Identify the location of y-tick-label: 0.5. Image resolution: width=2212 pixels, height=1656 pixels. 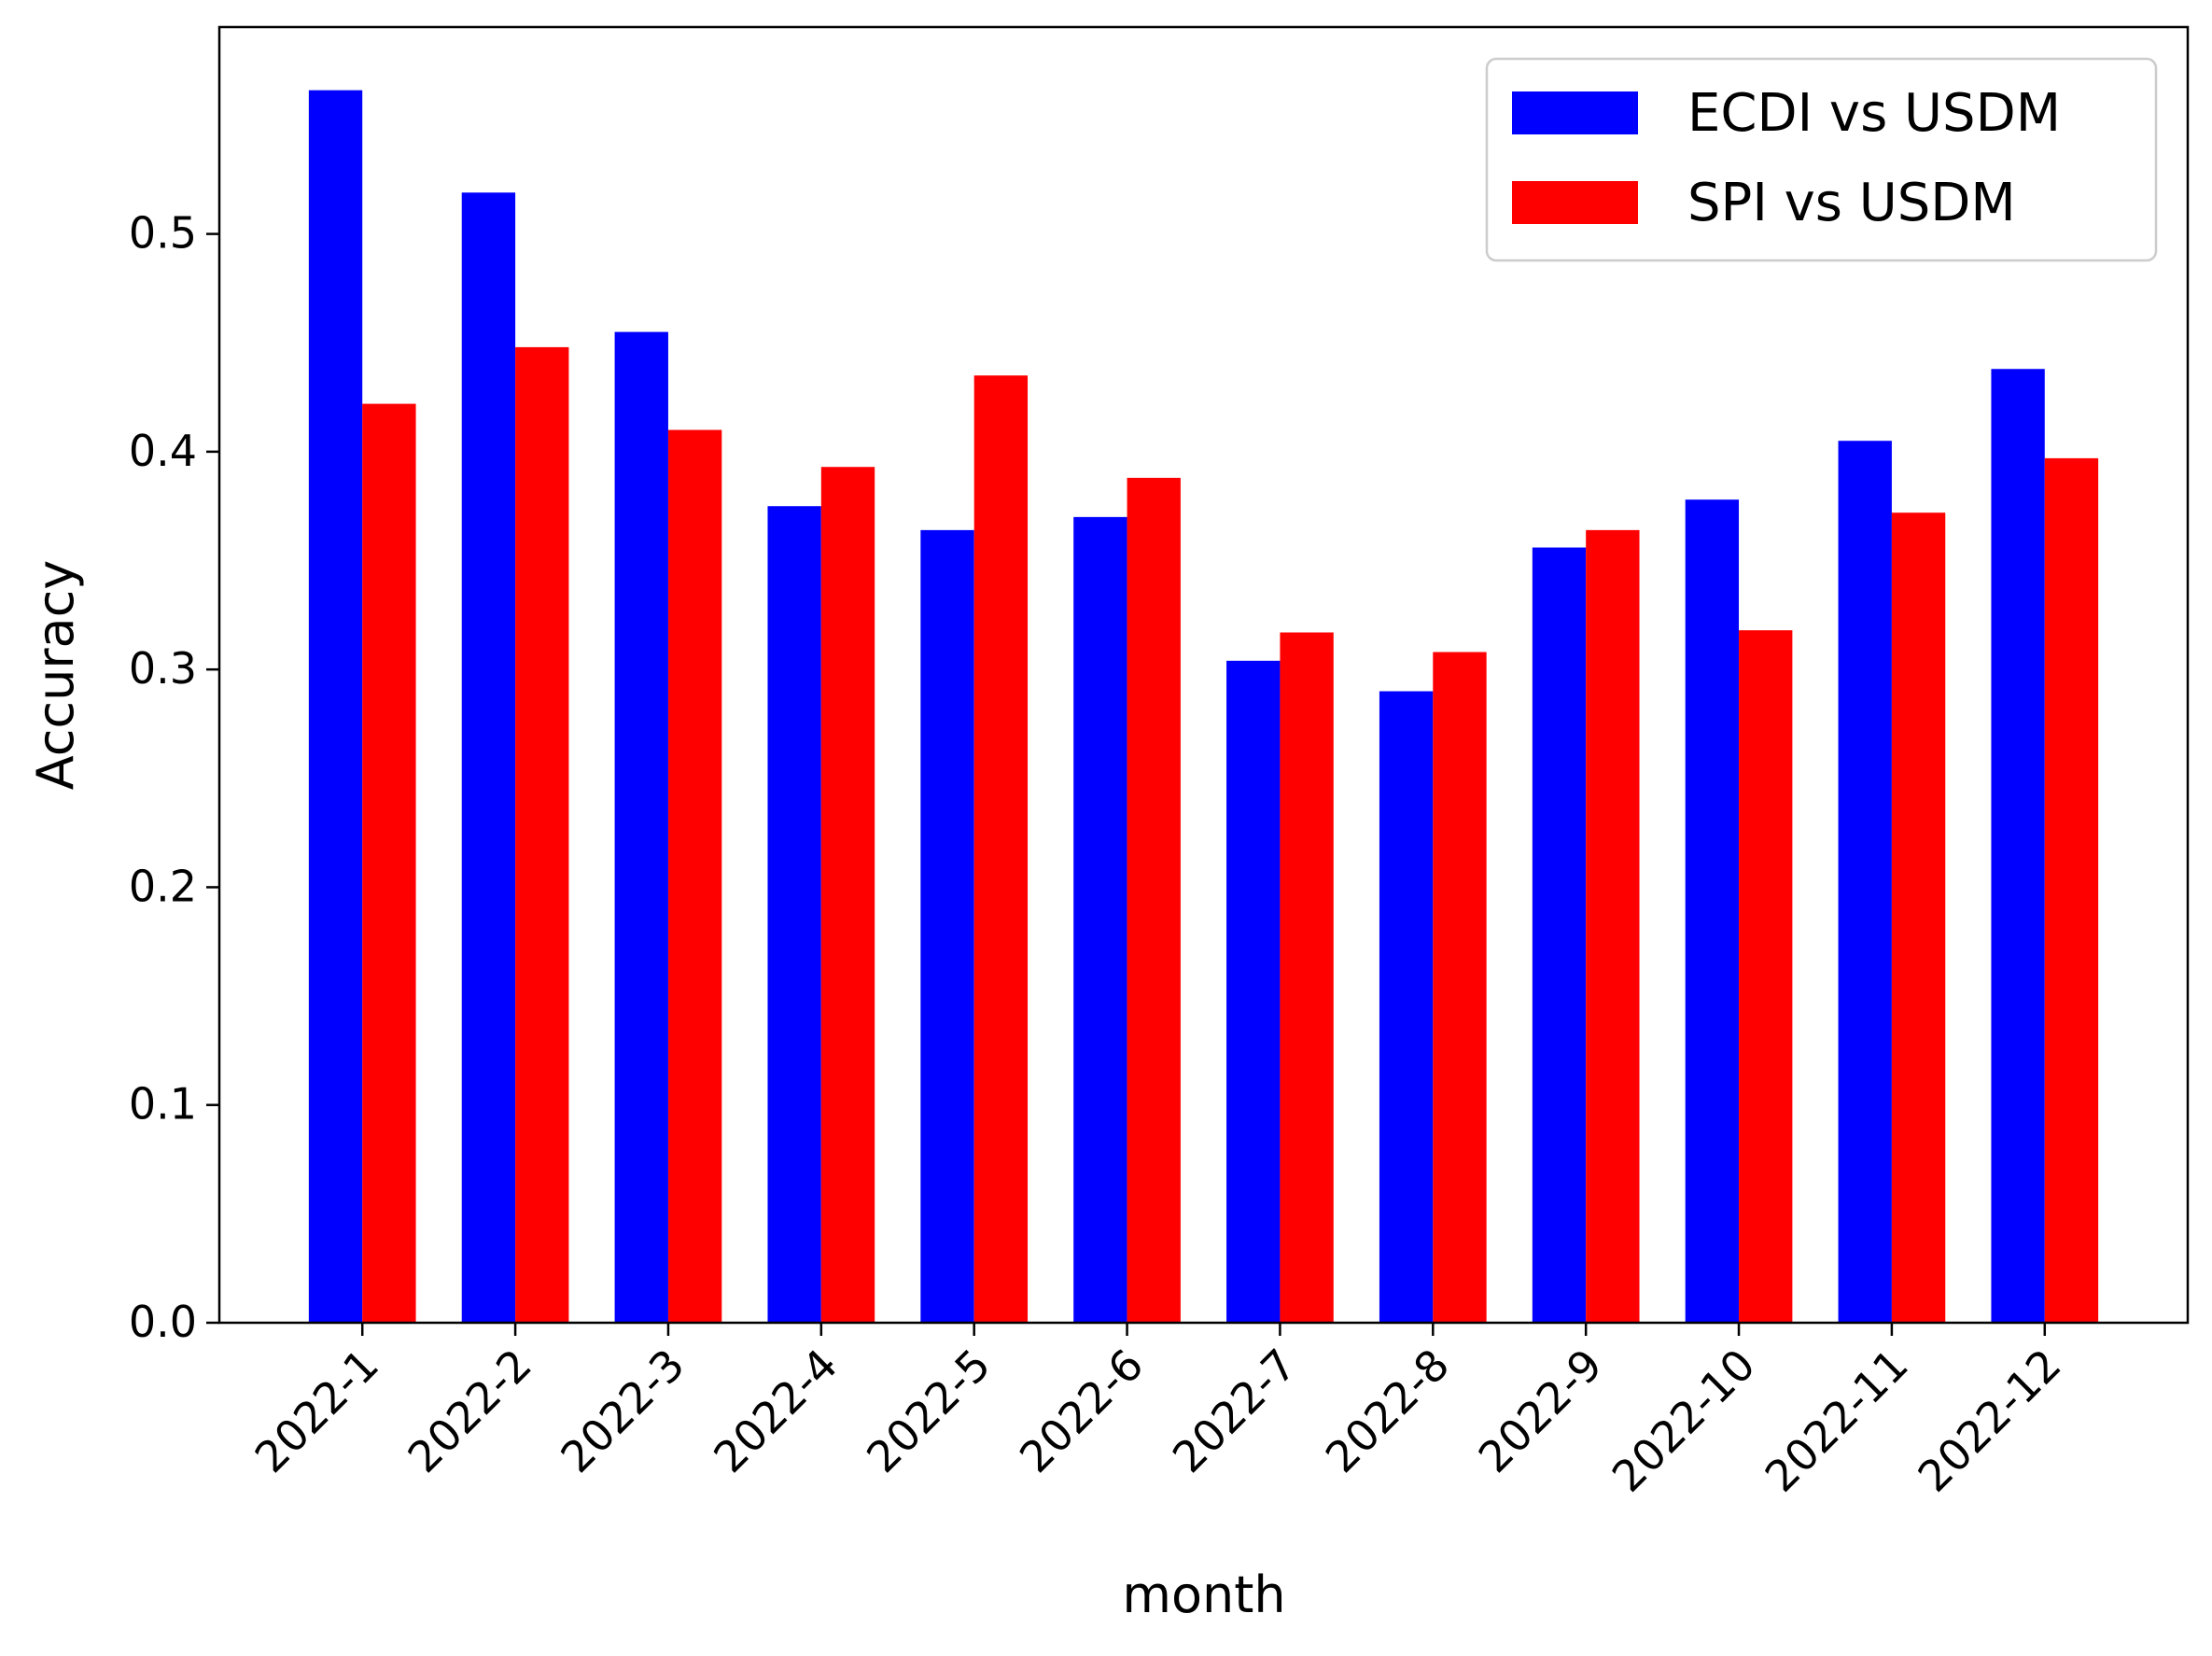
(163, 234).